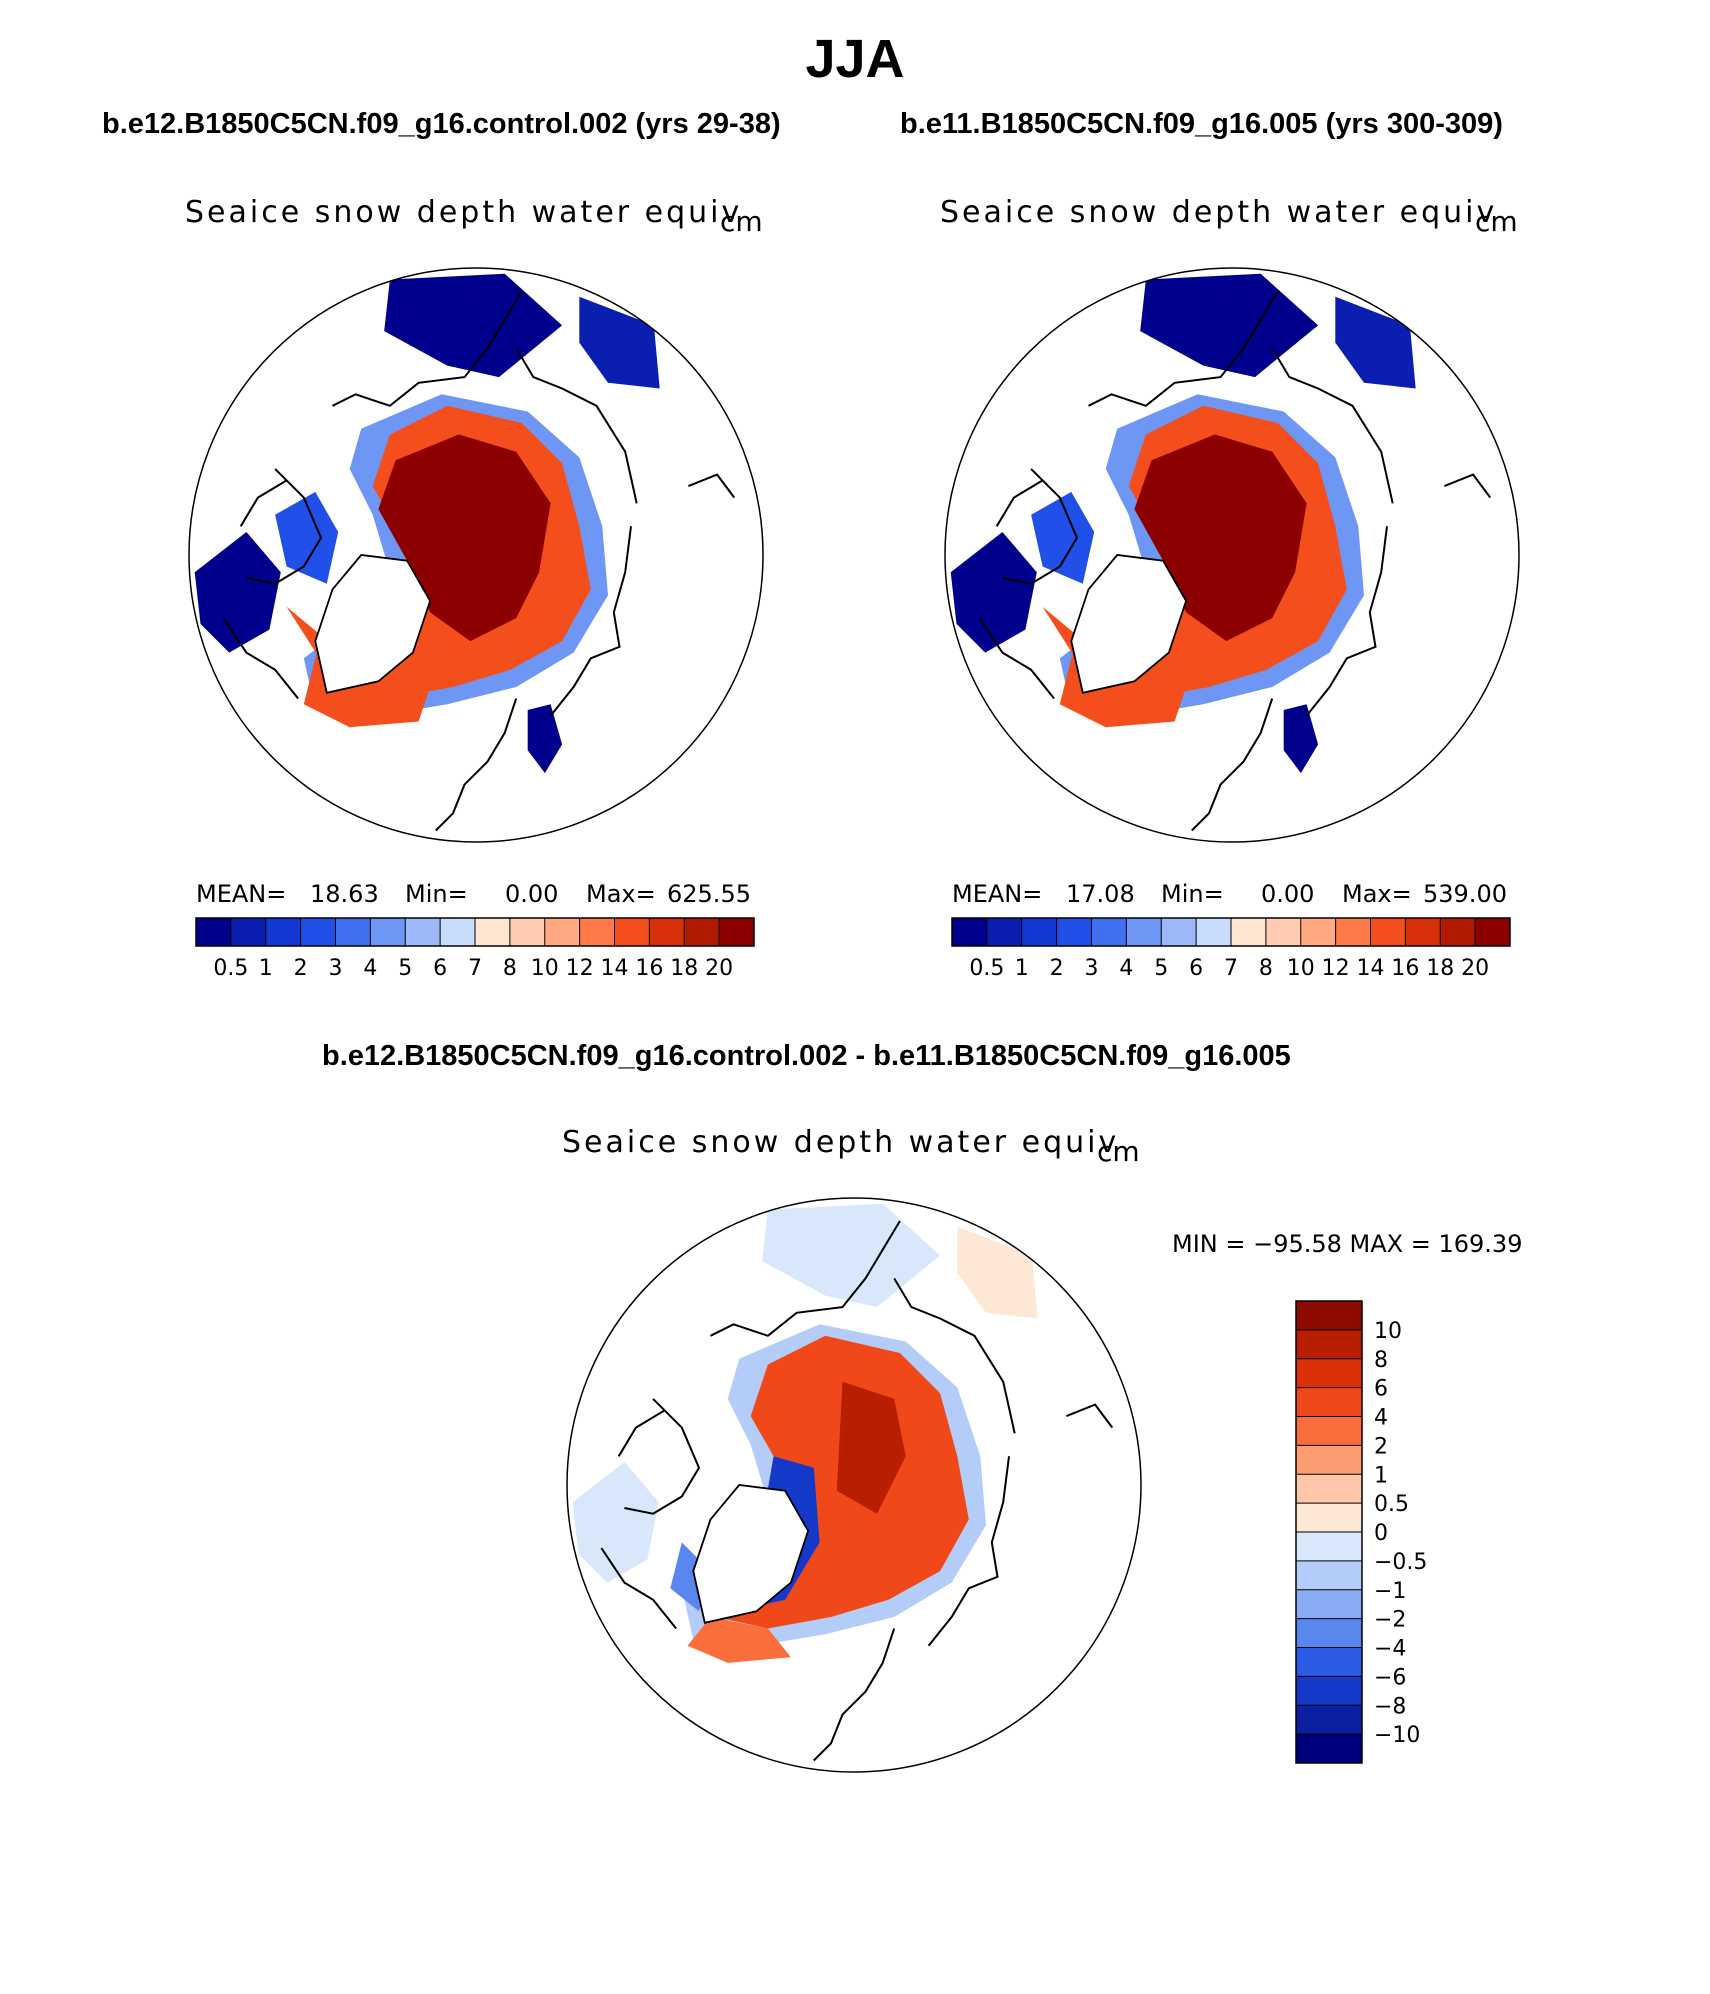 This screenshot has height=1994, width=1710. What do you see at coordinates (986, 968) in the screenshot?
I see `colorbar2-tick-label: 0.5` at bounding box center [986, 968].